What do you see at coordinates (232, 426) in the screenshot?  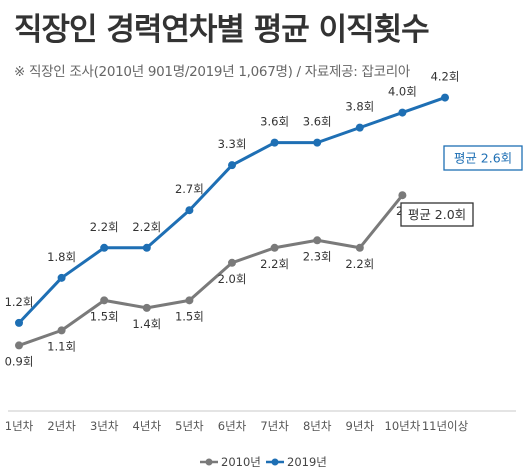 I see `x-tick-label: 6년차` at bounding box center [232, 426].